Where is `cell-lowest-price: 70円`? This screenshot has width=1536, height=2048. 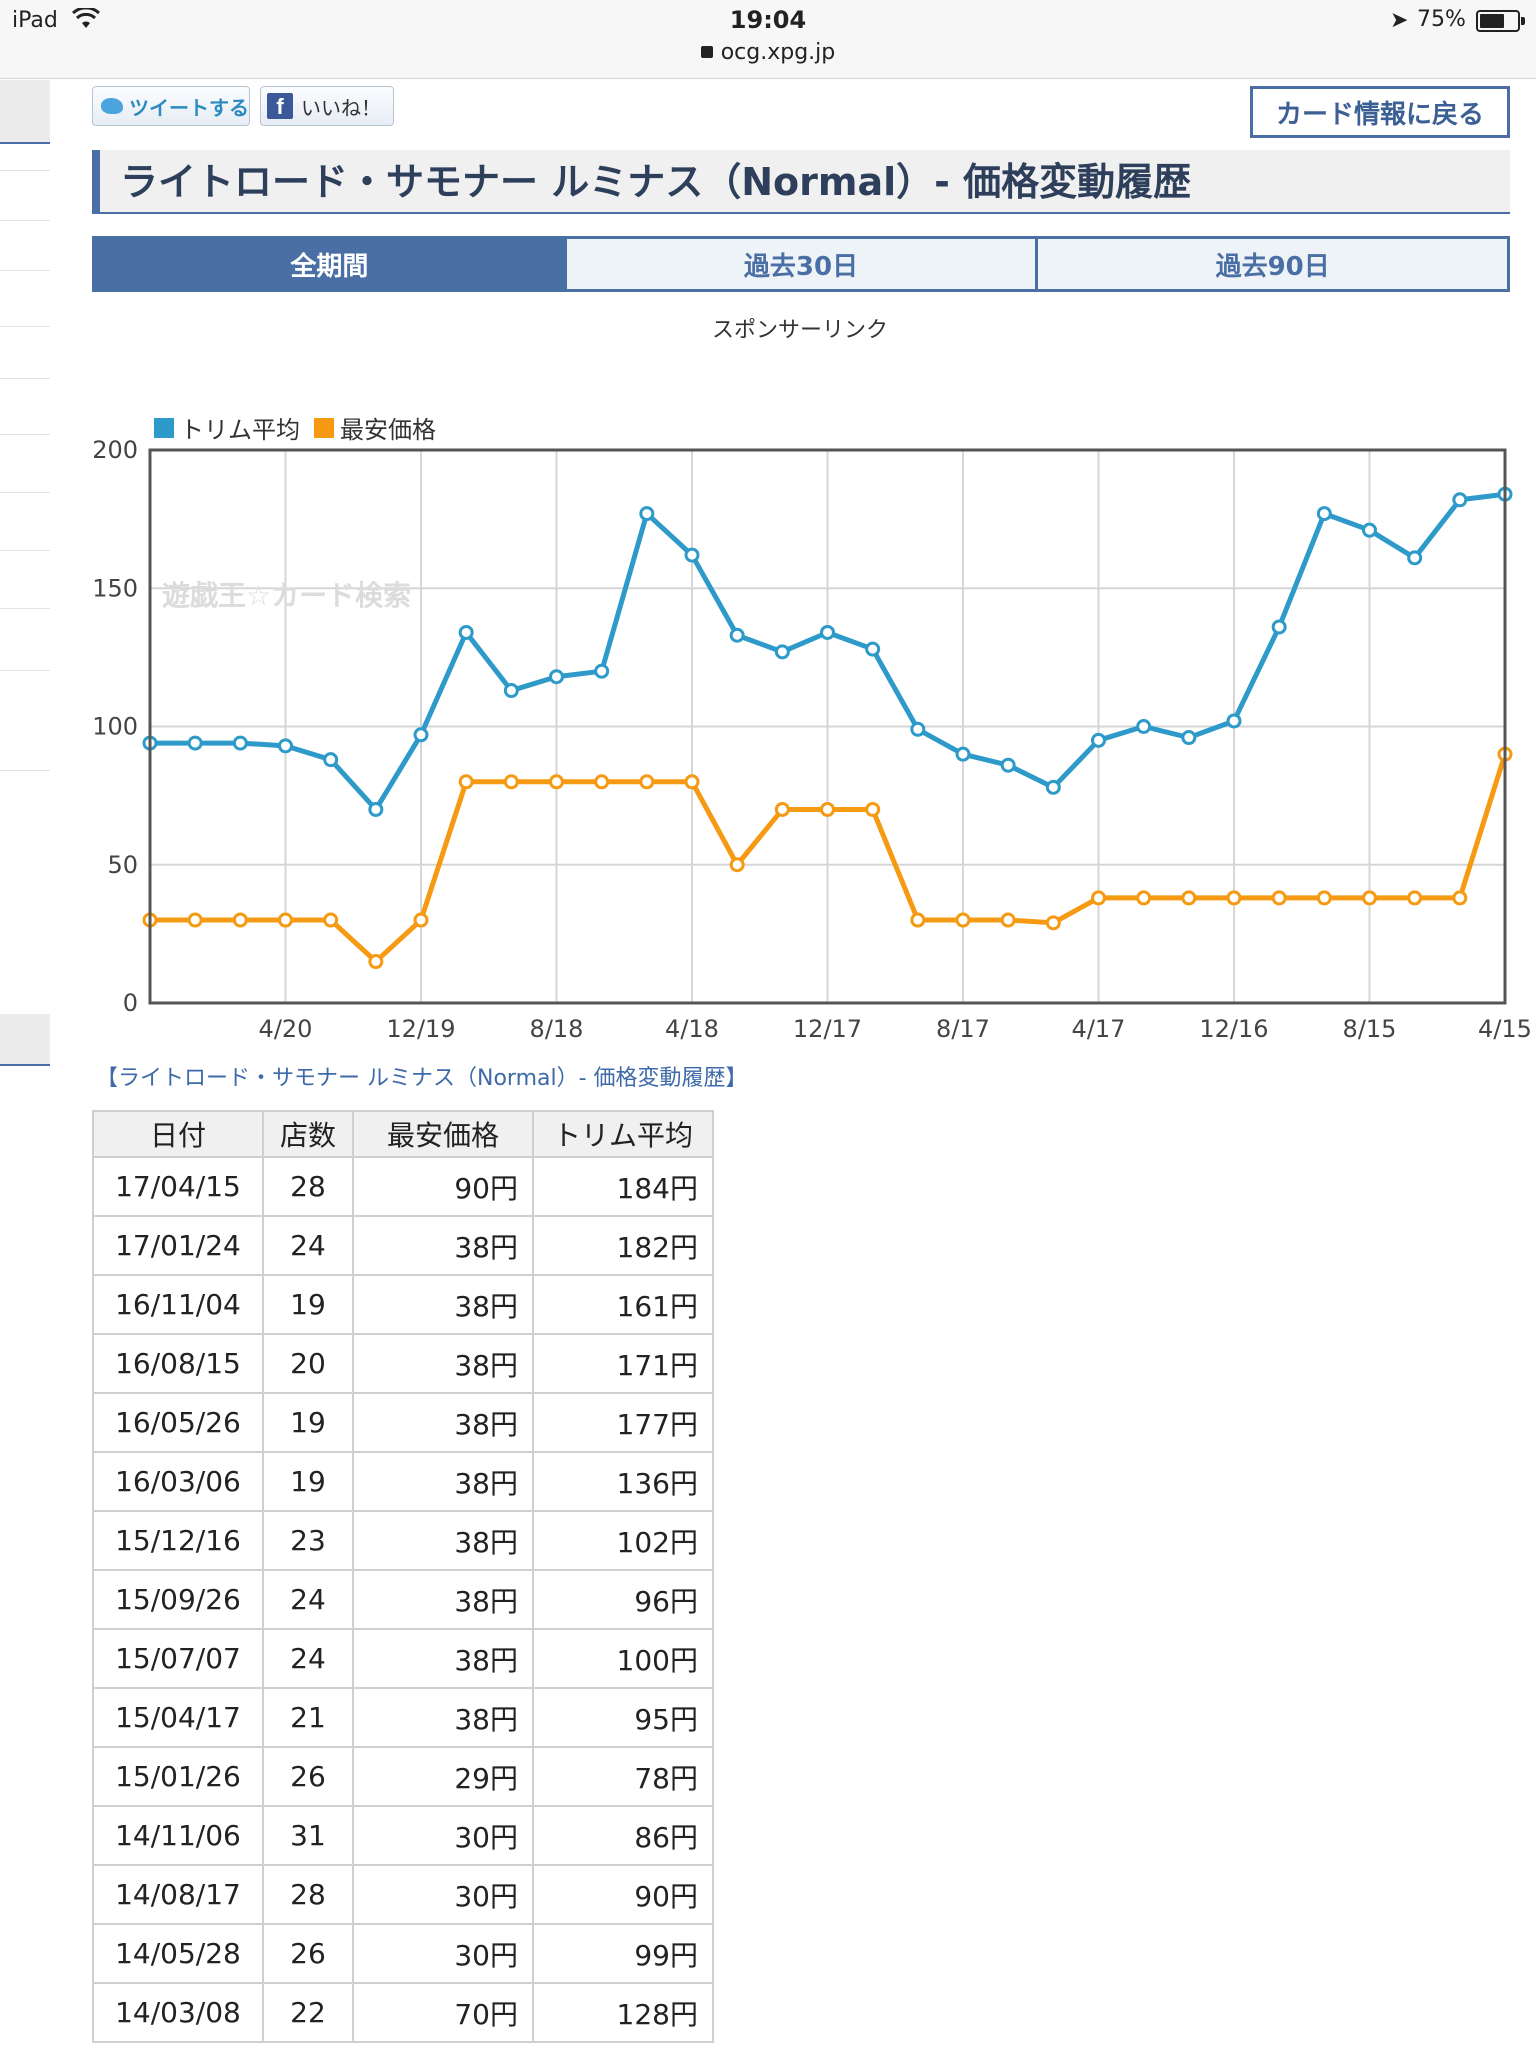
cell-lowest-price: 70円 is located at coordinates (443, 2012).